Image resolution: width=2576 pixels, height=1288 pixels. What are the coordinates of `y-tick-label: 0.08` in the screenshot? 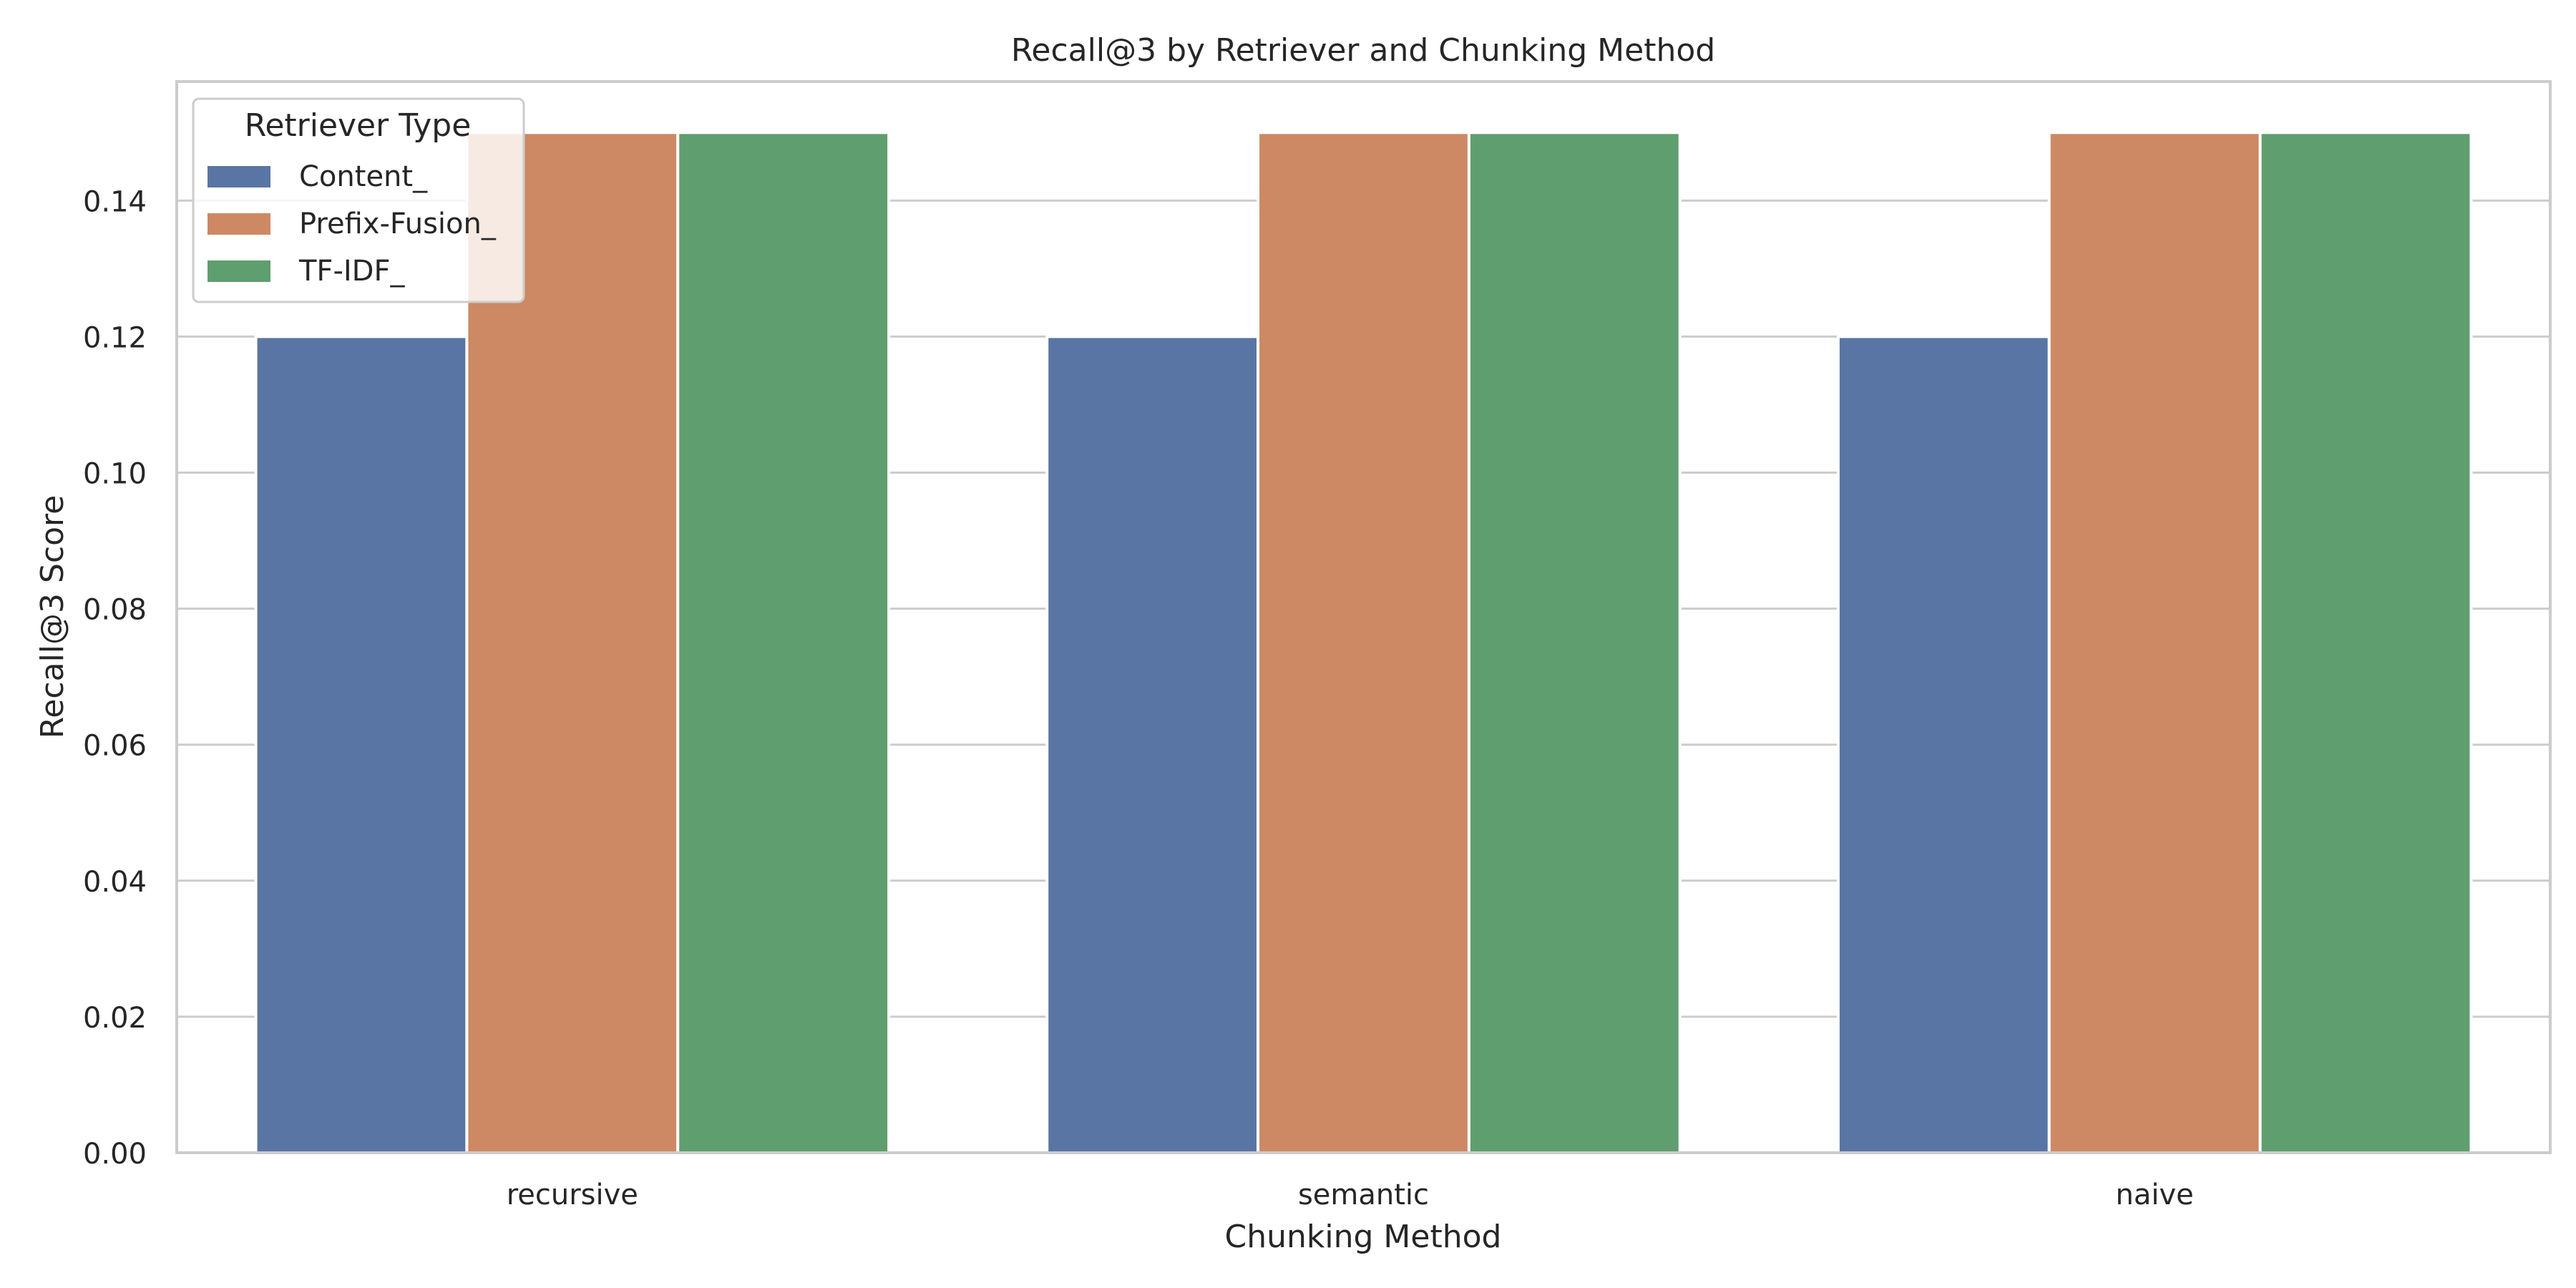 It's located at (115, 610).